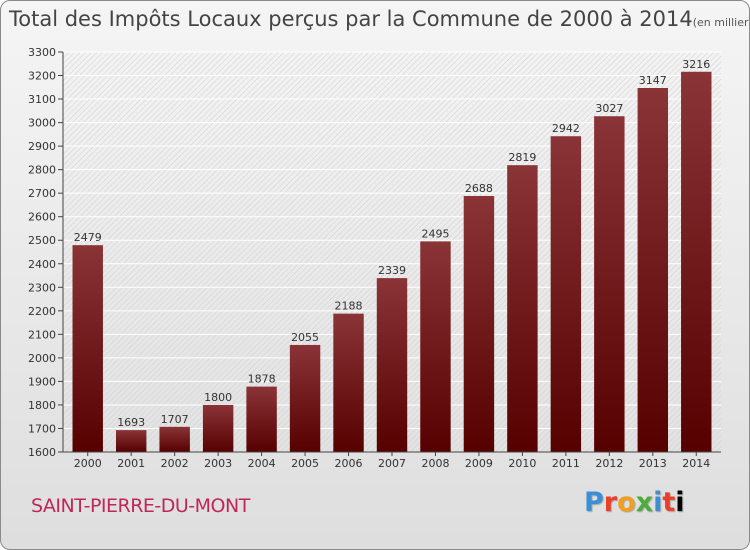 Image resolution: width=750 pixels, height=550 pixels. I want to click on y-tick-label: 2500, so click(42, 240).